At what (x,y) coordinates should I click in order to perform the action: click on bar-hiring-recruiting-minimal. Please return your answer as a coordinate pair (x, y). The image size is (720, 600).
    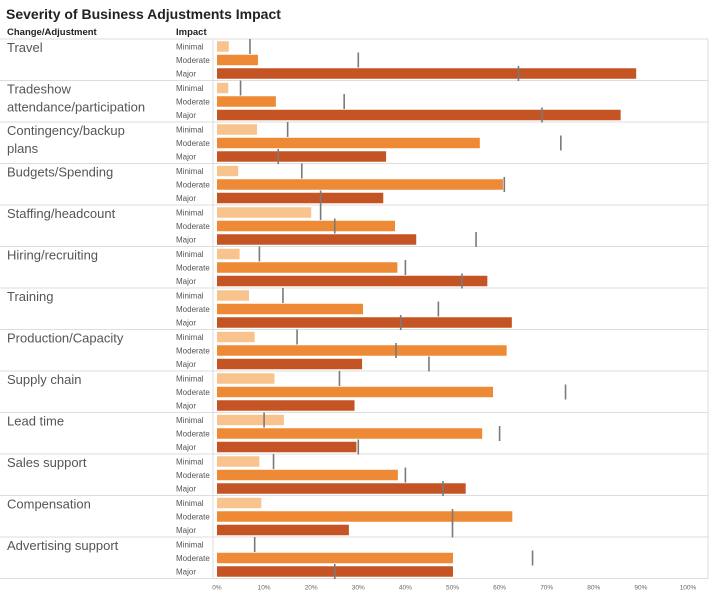
    Looking at the image, I should click on (228, 254).